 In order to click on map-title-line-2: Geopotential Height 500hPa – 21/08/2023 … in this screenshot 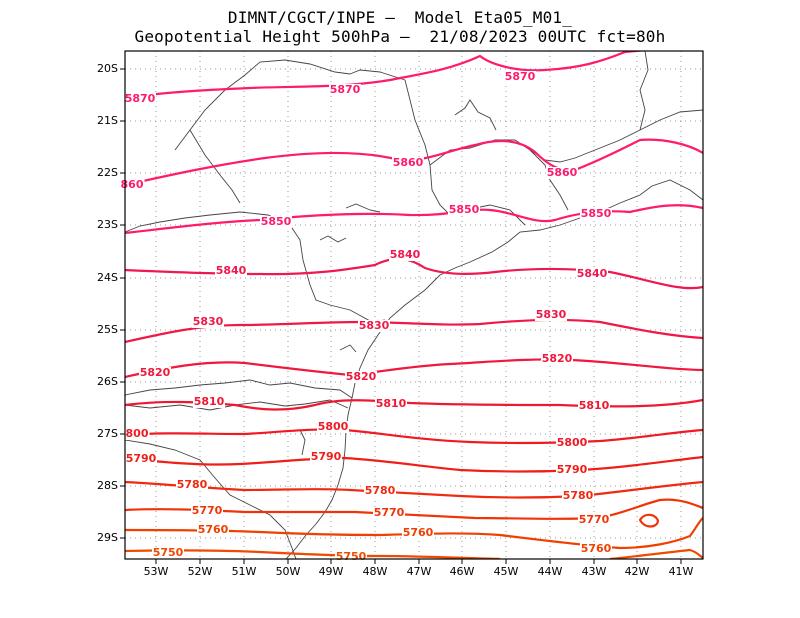, I will do `click(400, 36)`.